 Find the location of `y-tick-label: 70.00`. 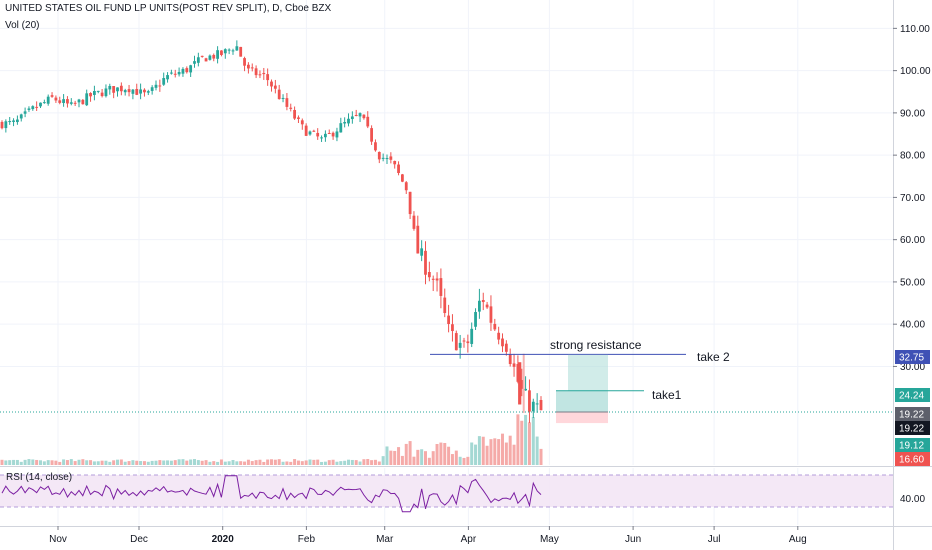

y-tick-label: 70.00 is located at coordinates (912, 198).